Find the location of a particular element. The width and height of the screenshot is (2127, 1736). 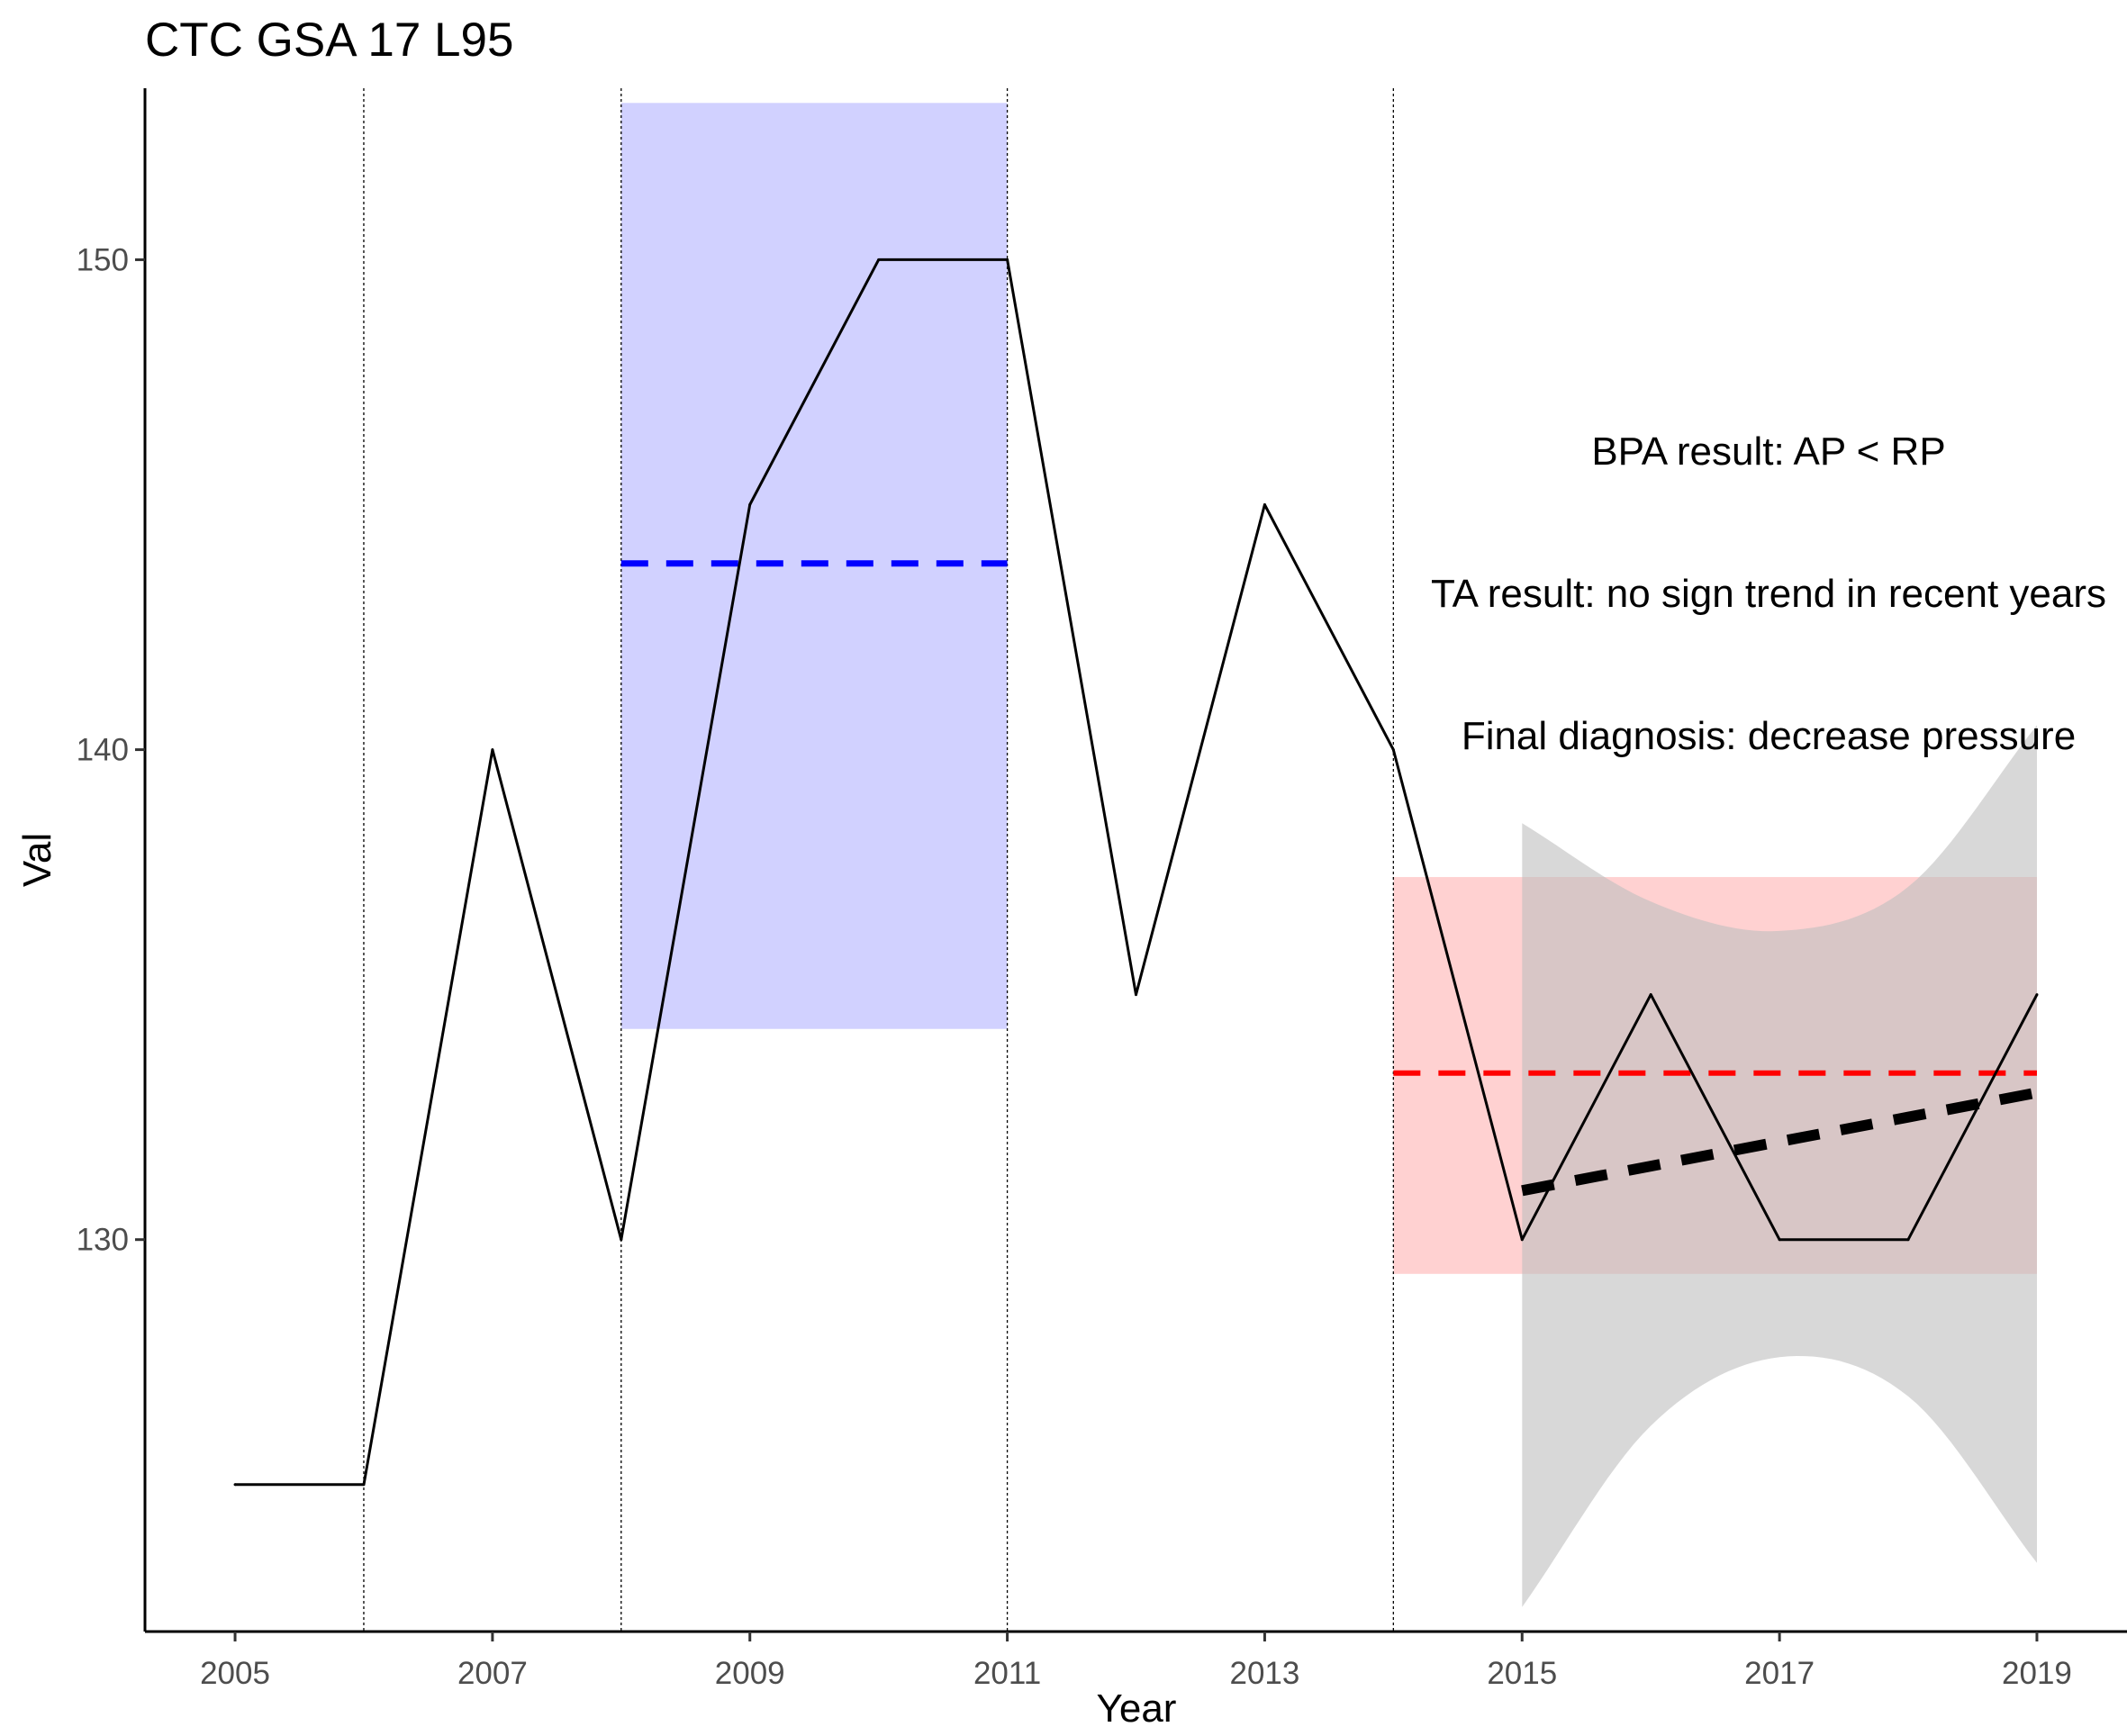

data-point-2008 is located at coordinates (622, 1240).